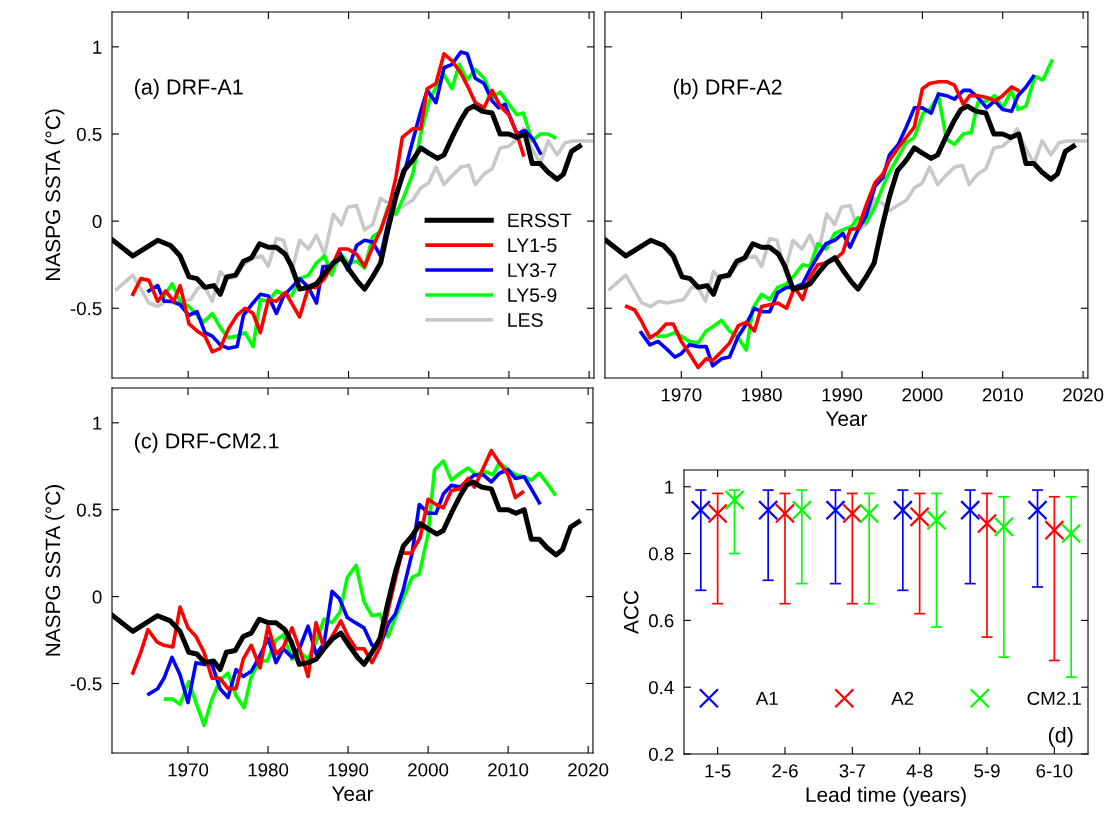 The width and height of the screenshot is (1110, 834). Describe the element at coordinates (206, 442) in the screenshot. I see `annotation: (c) DRF-CM2.1` at that location.